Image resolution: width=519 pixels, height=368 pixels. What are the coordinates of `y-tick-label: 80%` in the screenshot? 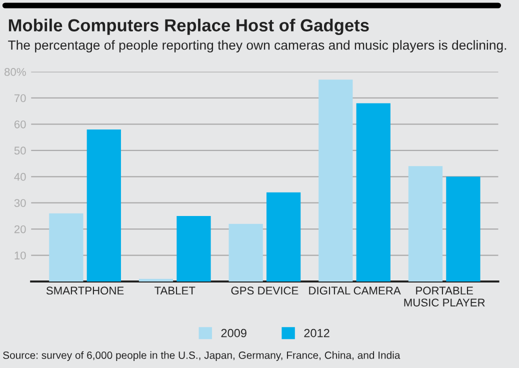 It's located at (15, 72).